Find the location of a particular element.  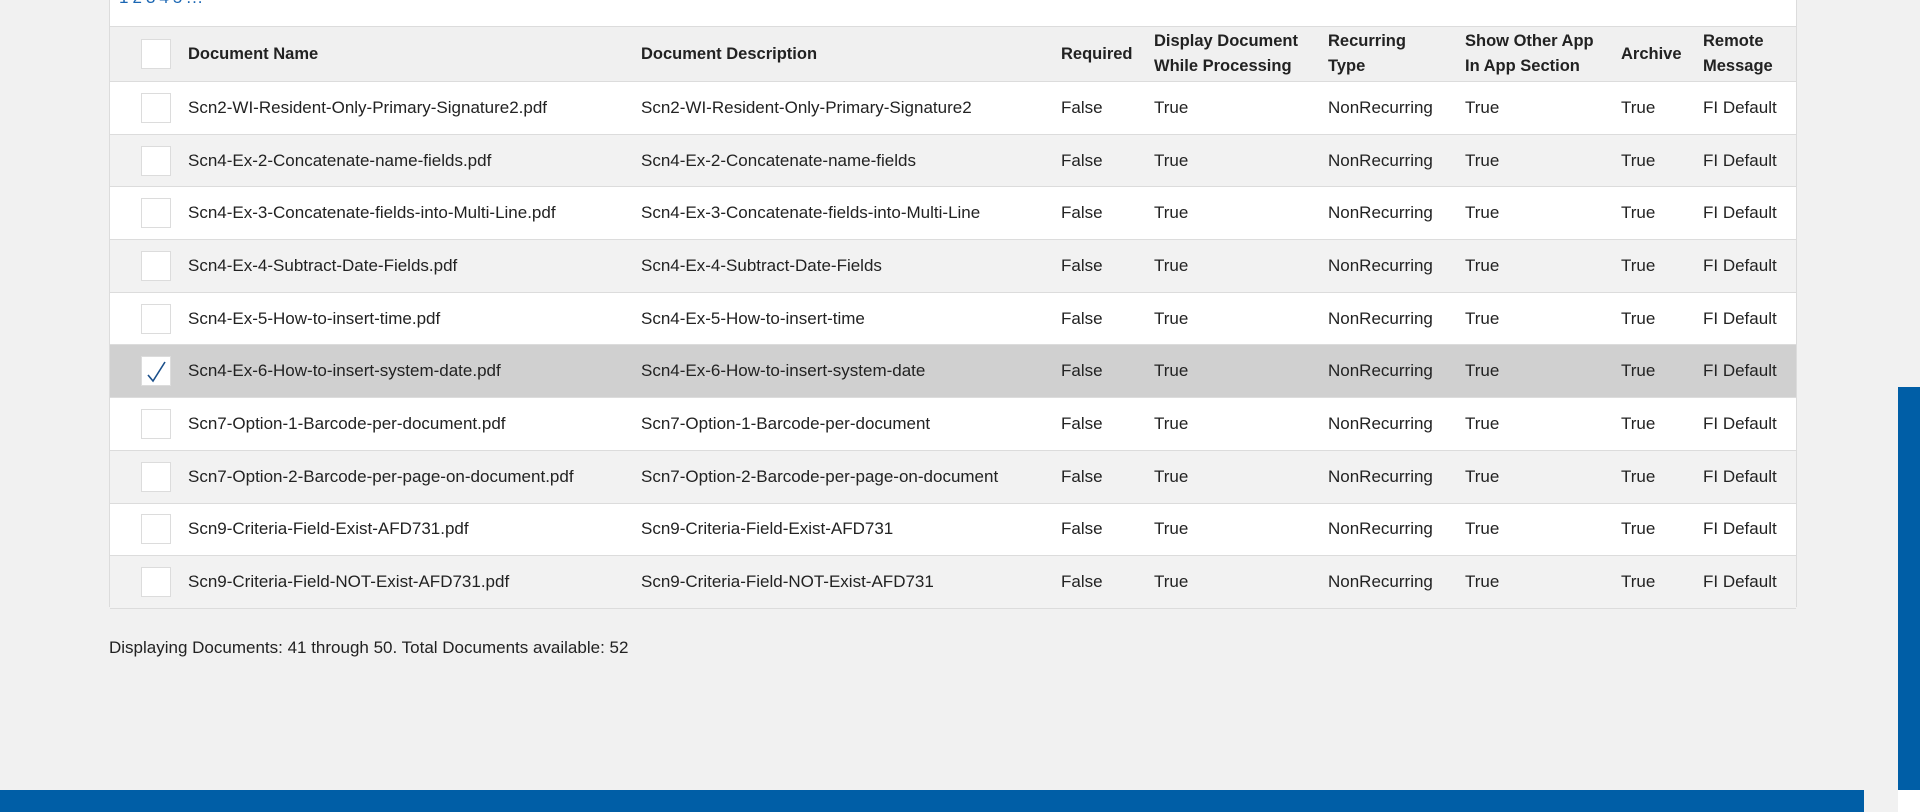

cell-description: Scn4-Ex-2-Concatenate-name-fields is located at coordinates (851, 161).